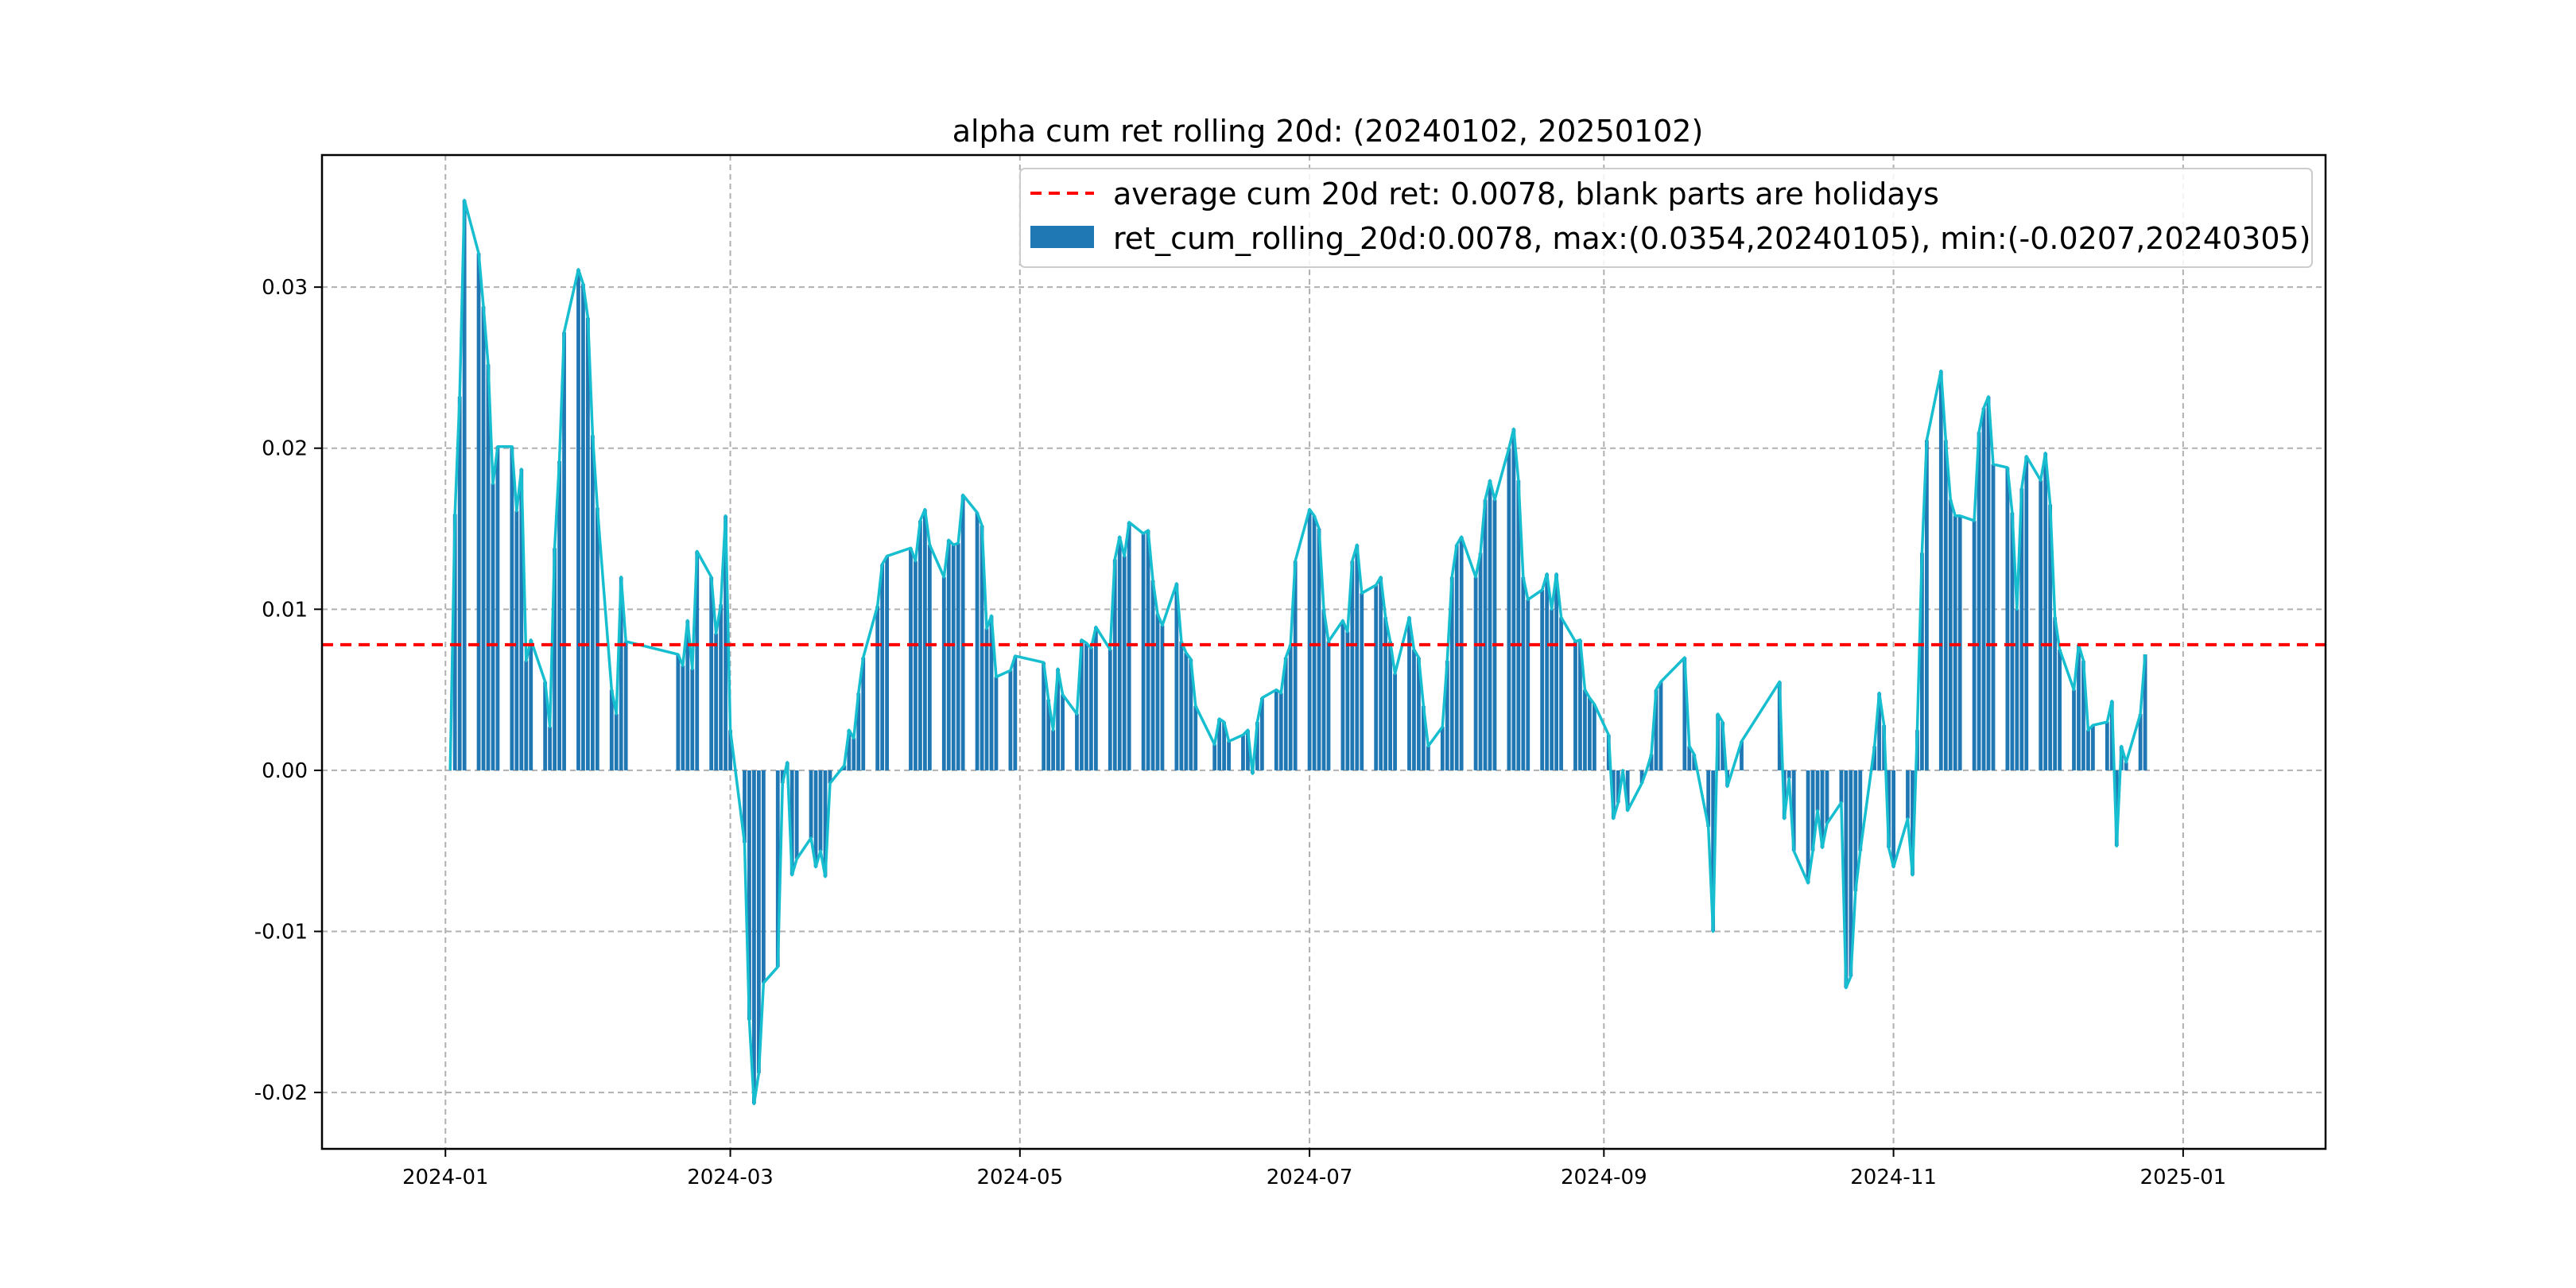 The height and width of the screenshot is (1288, 2576). Describe the element at coordinates (1604, 1177) in the screenshot. I see `x-tick-label: 2024-09` at that location.